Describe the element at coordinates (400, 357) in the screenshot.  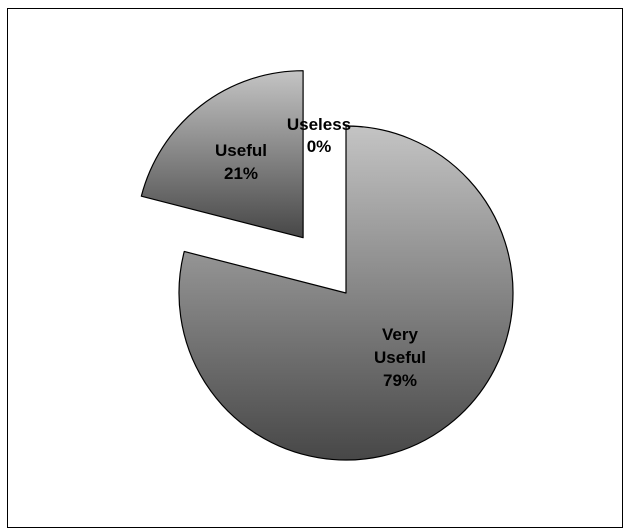
I see `data-label-very-useful: Very Useful 79%` at that location.